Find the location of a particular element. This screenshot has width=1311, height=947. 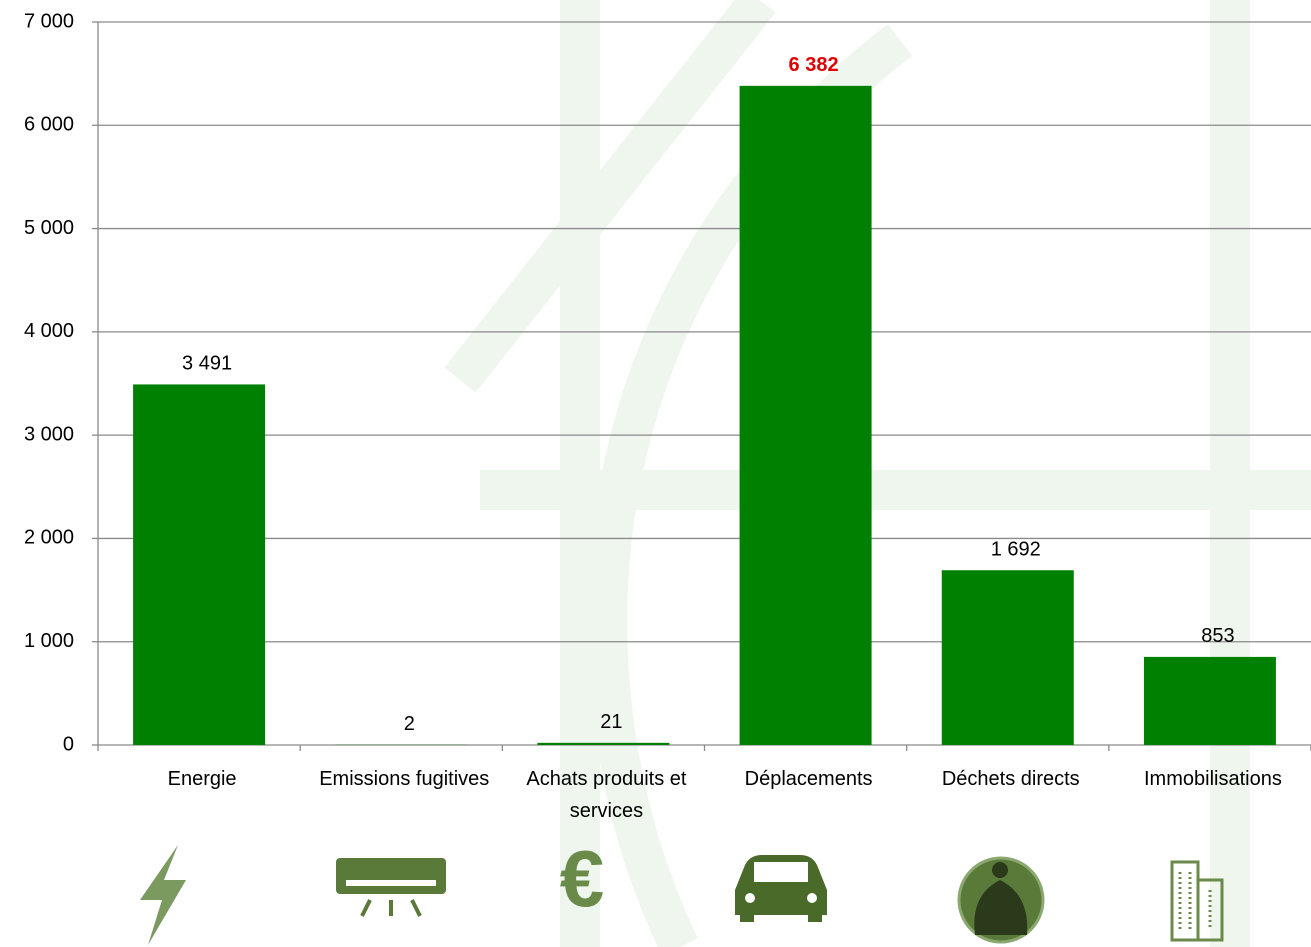

y-tick-label: 0 is located at coordinates (68, 744).